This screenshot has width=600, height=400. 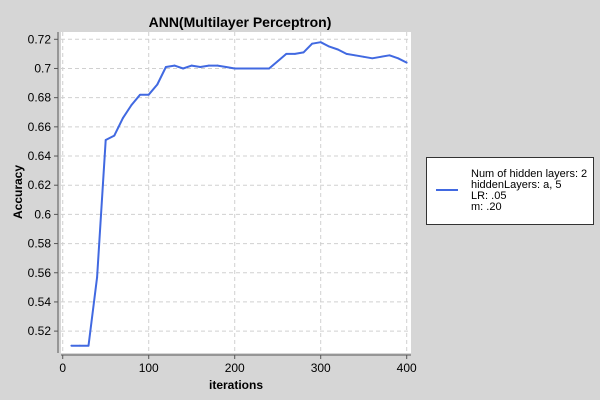 What do you see at coordinates (489, 196) in the screenshot?
I see `legend-entry-3: LR: .05` at bounding box center [489, 196].